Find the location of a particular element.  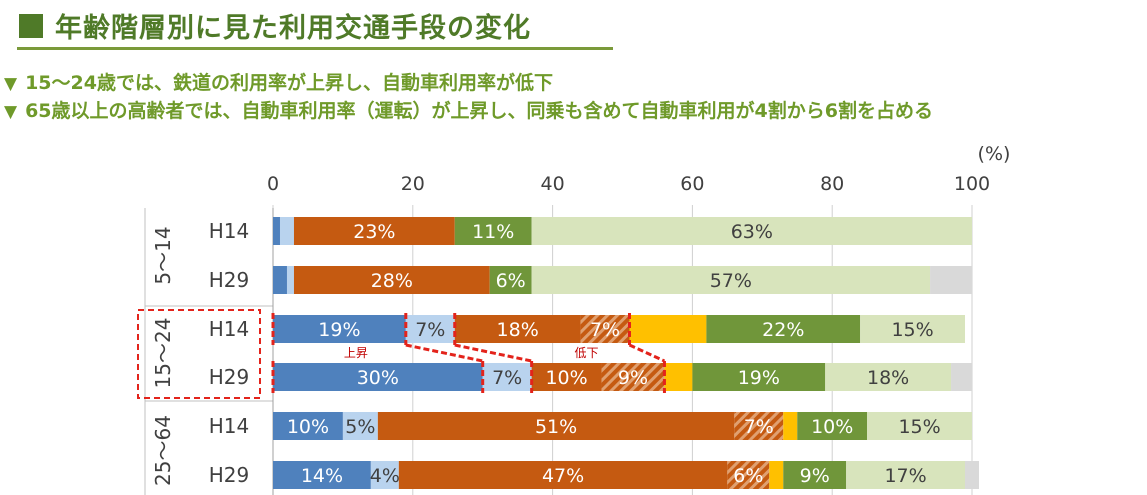

group-label: 5～14 is located at coordinates (163, 255).